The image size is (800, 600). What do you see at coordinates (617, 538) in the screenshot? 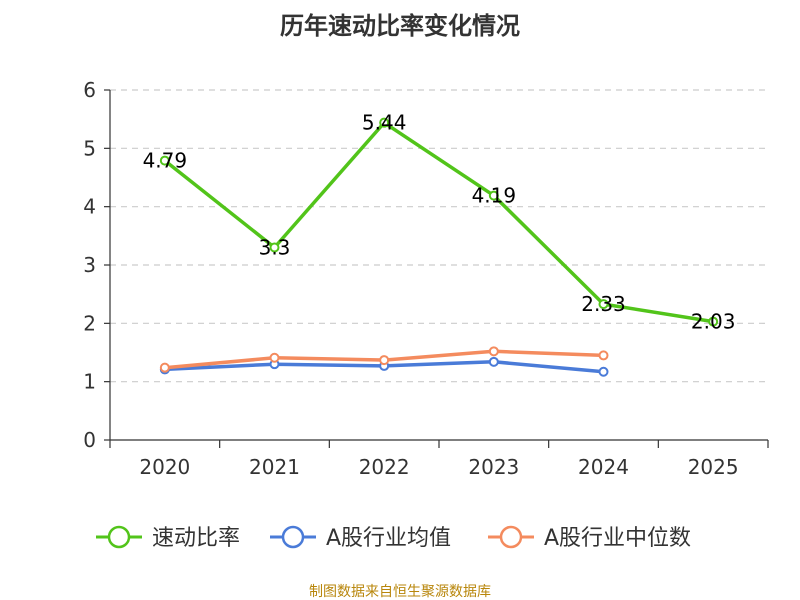
I see `legend-label: A股行业中位数` at bounding box center [617, 538].